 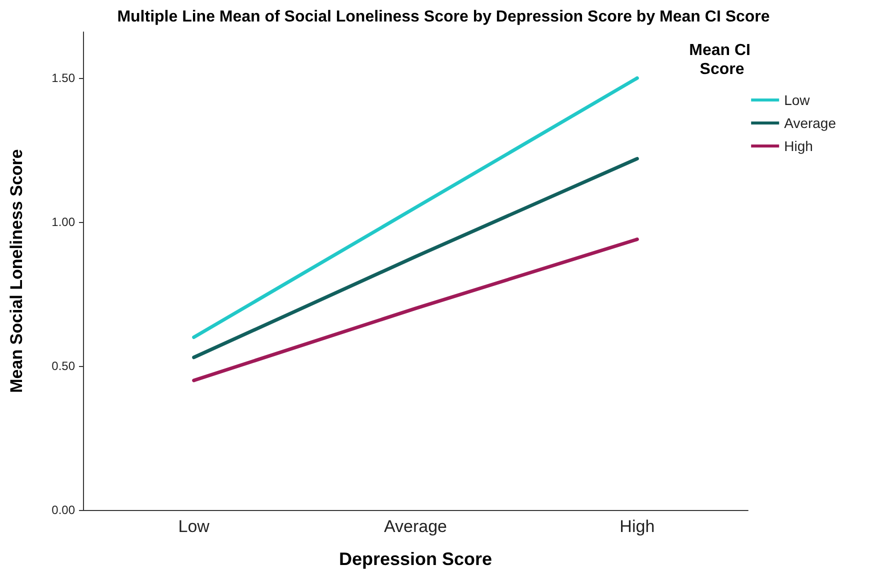 I want to click on y-tick-label: 0.50, so click(x=64, y=366).